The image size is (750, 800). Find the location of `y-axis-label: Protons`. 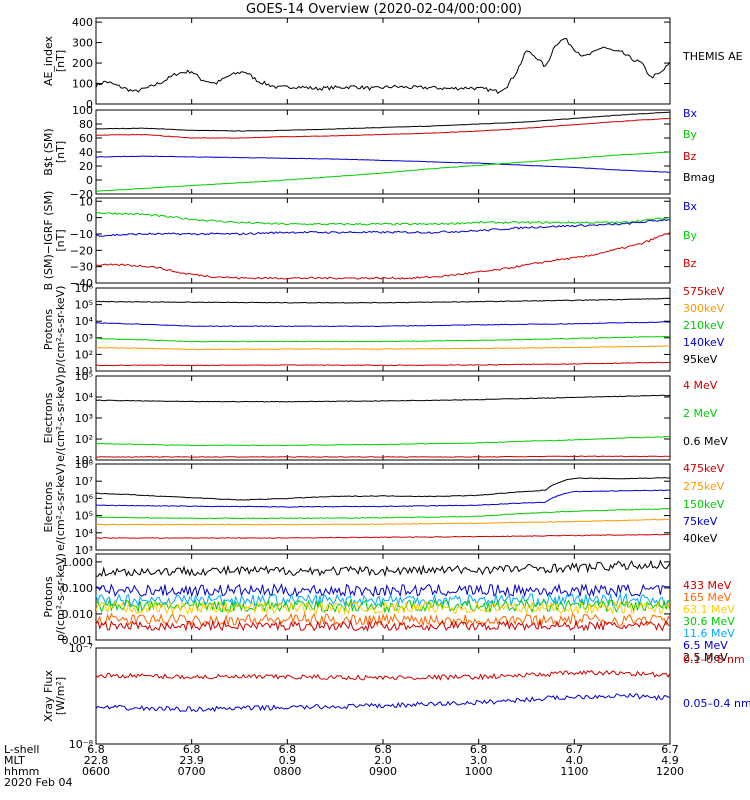

y-axis-label: Protons is located at coordinates (48, 596).